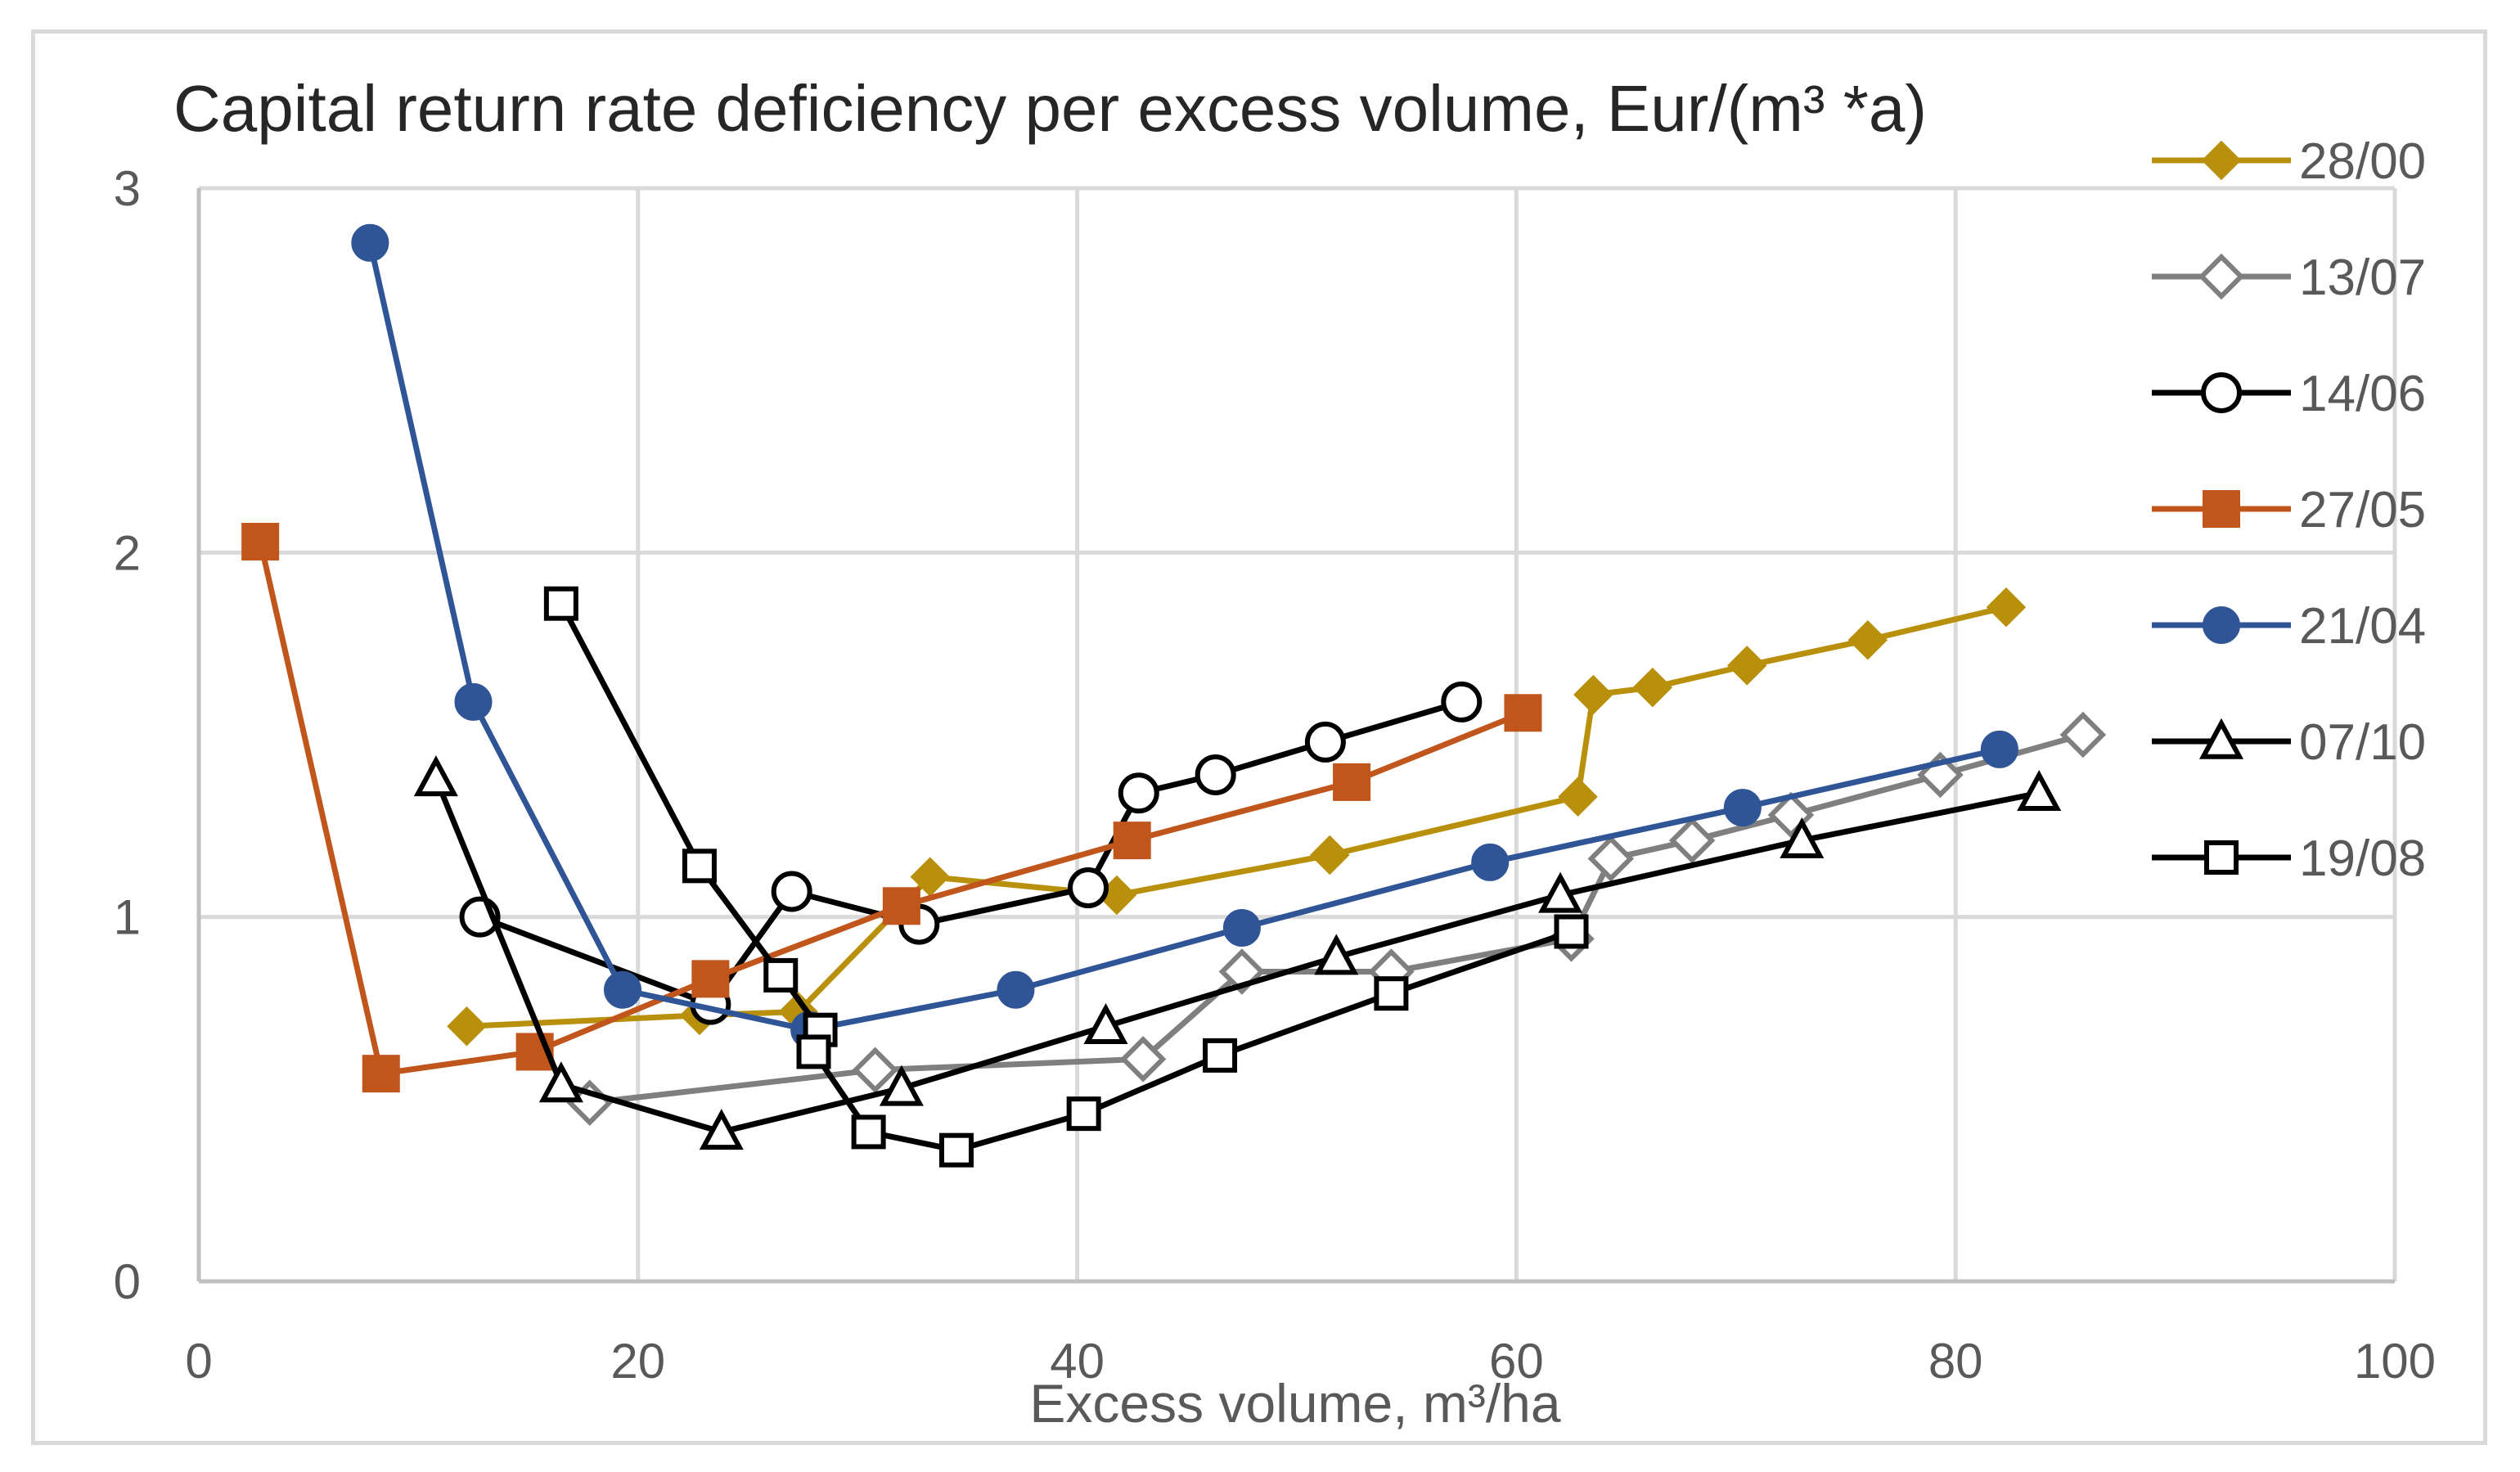 Image resolution: width=2520 pixels, height=1472 pixels. Describe the element at coordinates (1956, 1361) in the screenshot. I see `x-tick-label: 80` at that location.